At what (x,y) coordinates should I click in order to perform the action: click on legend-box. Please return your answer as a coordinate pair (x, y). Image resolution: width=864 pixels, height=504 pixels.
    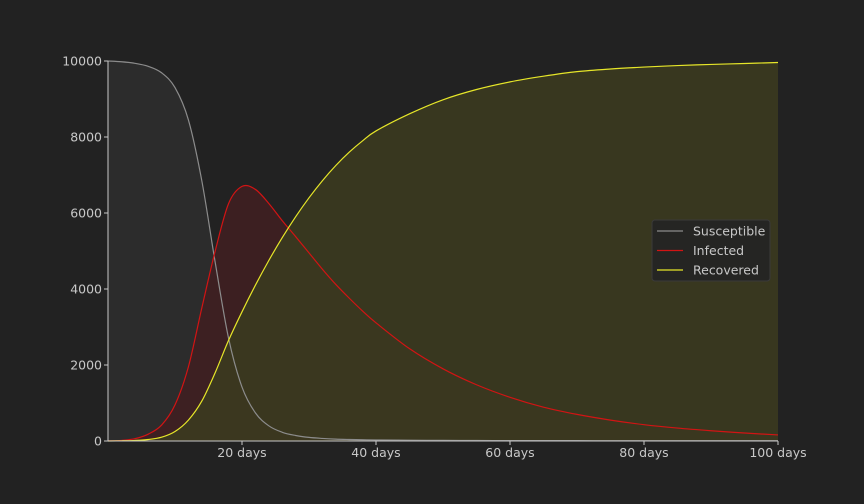
    Looking at the image, I should click on (711, 250).